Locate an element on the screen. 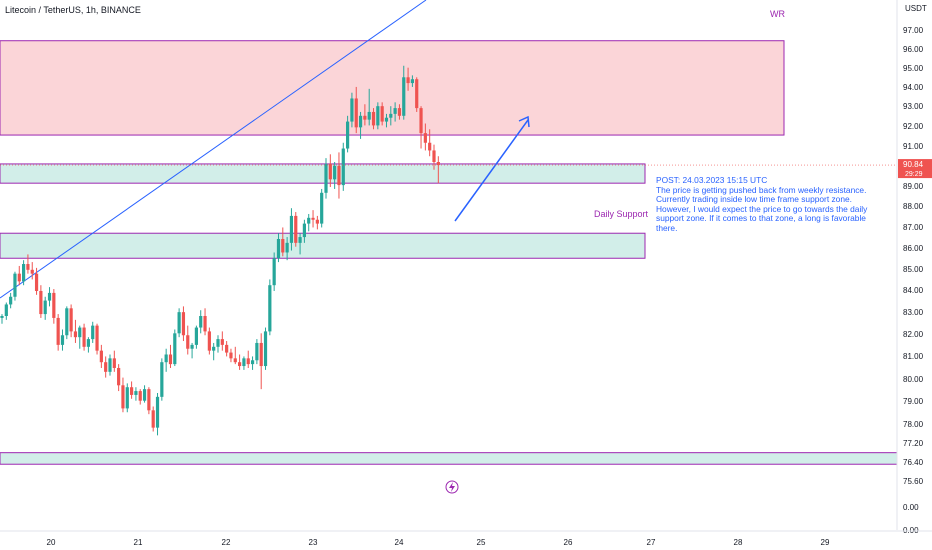 The height and width of the screenshot is (550, 932). y-tick-label: 76.40 is located at coordinates (913, 462).